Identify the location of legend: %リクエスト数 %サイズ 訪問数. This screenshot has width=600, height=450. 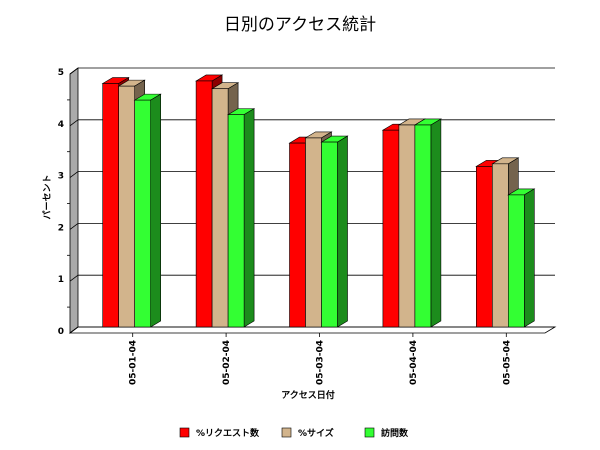
(294, 433).